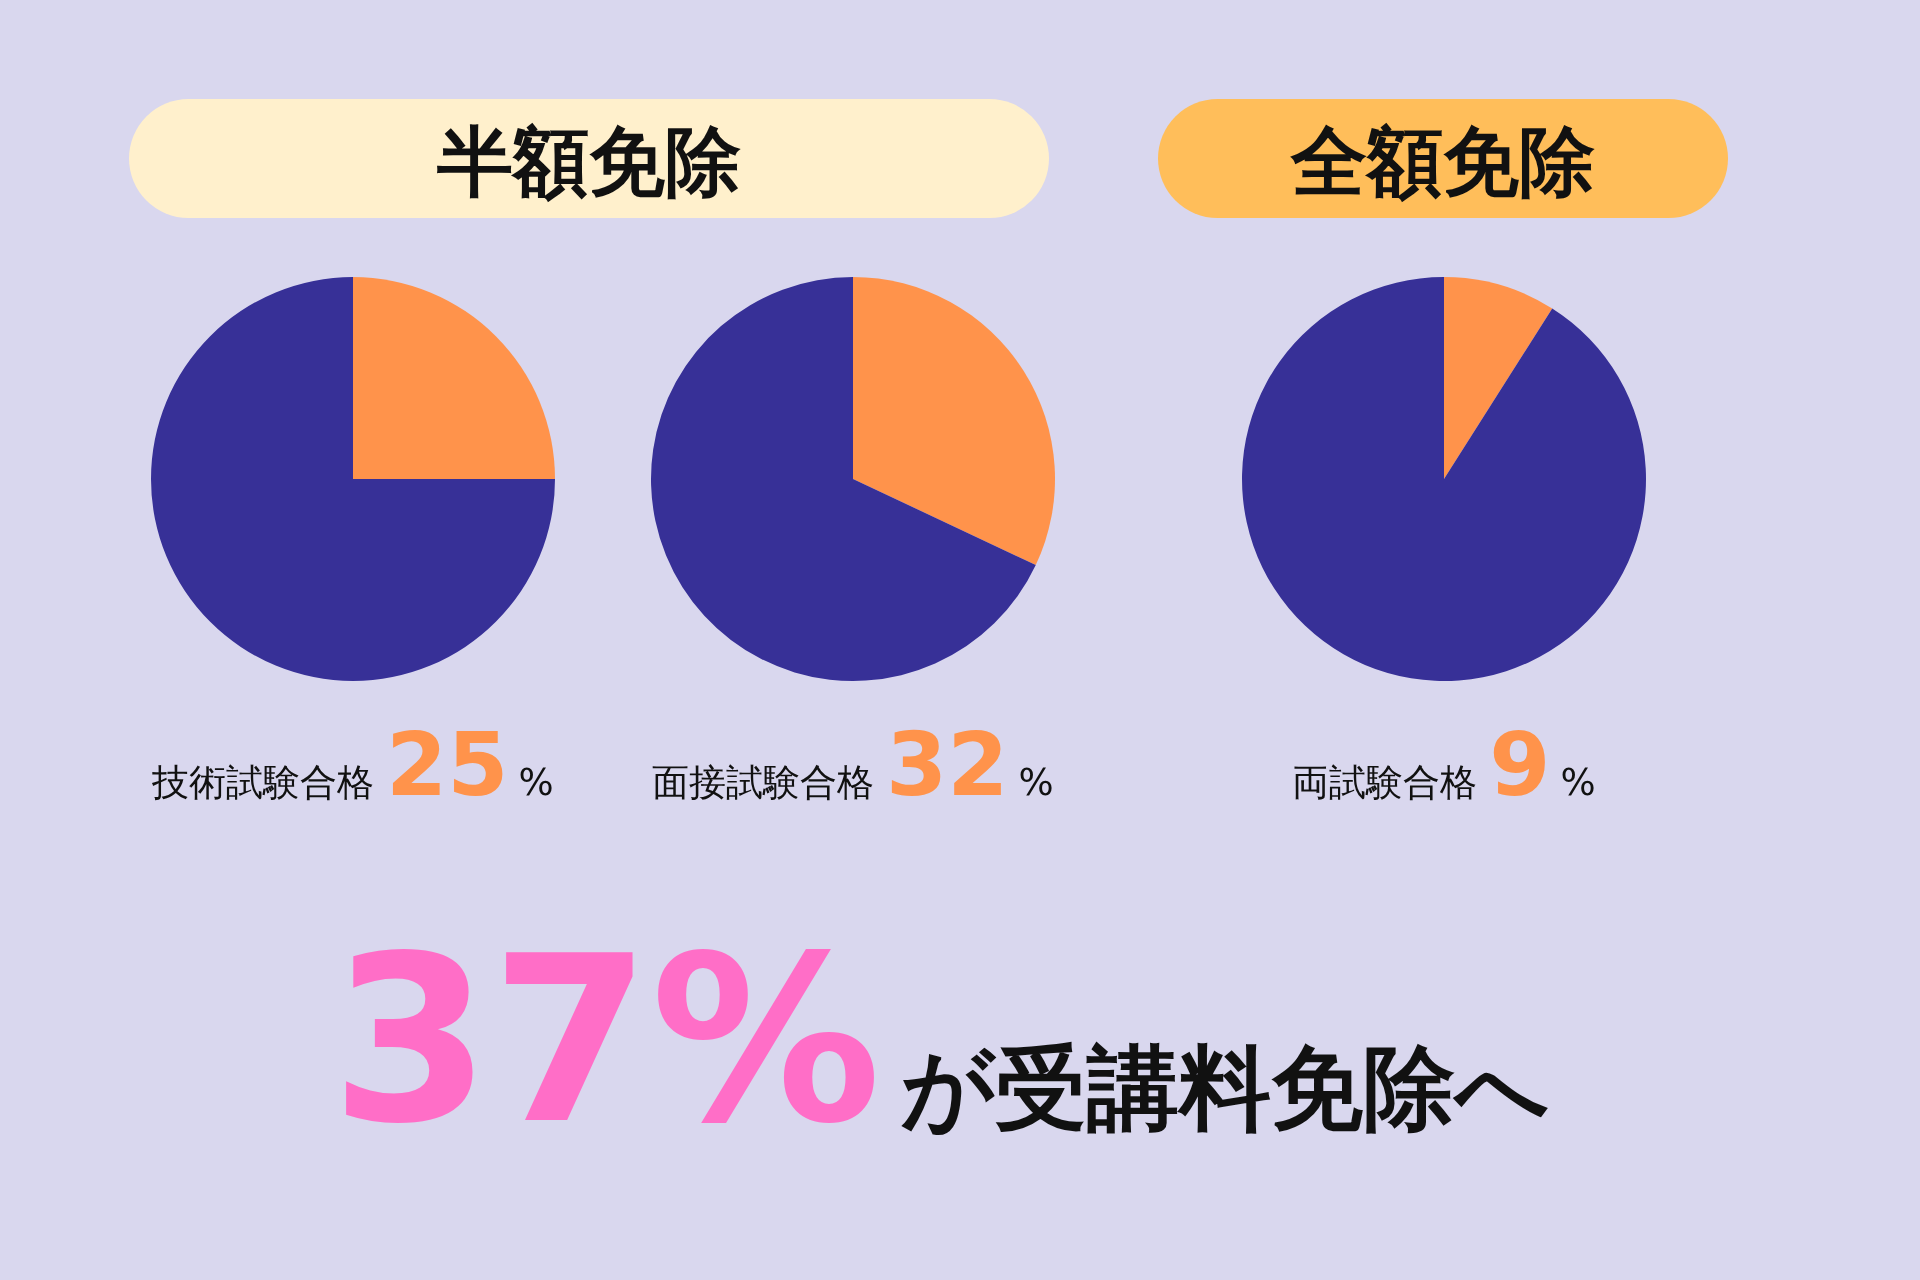 This screenshot has height=1280, width=1920. I want to click on chart-title: 全額免除, so click(1442, 161).